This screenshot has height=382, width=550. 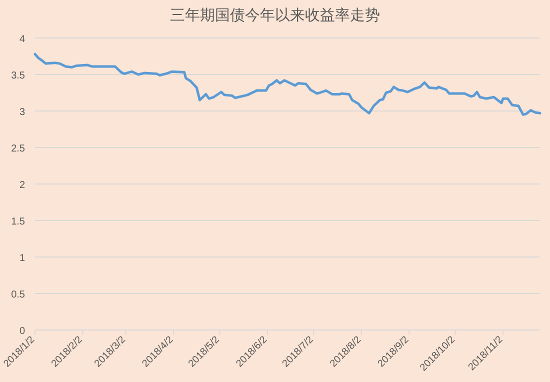 I want to click on y-tick-label: 2, so click(x=22, y=185).